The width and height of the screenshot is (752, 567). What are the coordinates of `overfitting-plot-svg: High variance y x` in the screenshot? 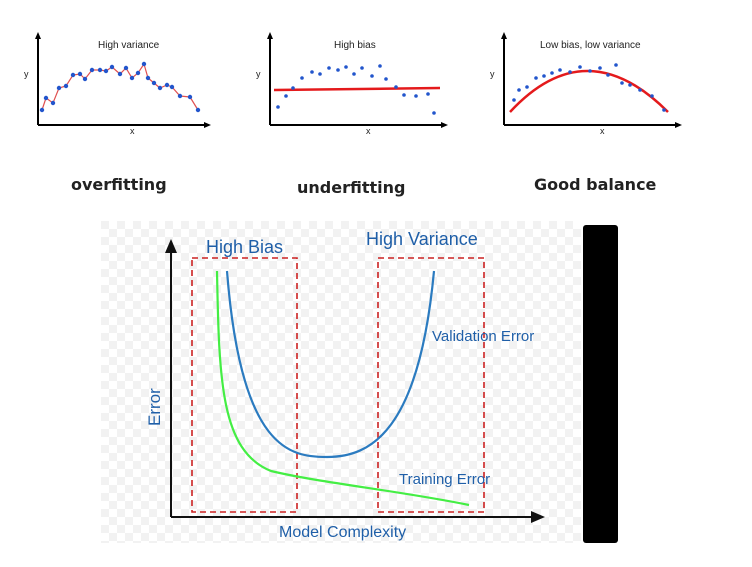 It's located at (117, 84).